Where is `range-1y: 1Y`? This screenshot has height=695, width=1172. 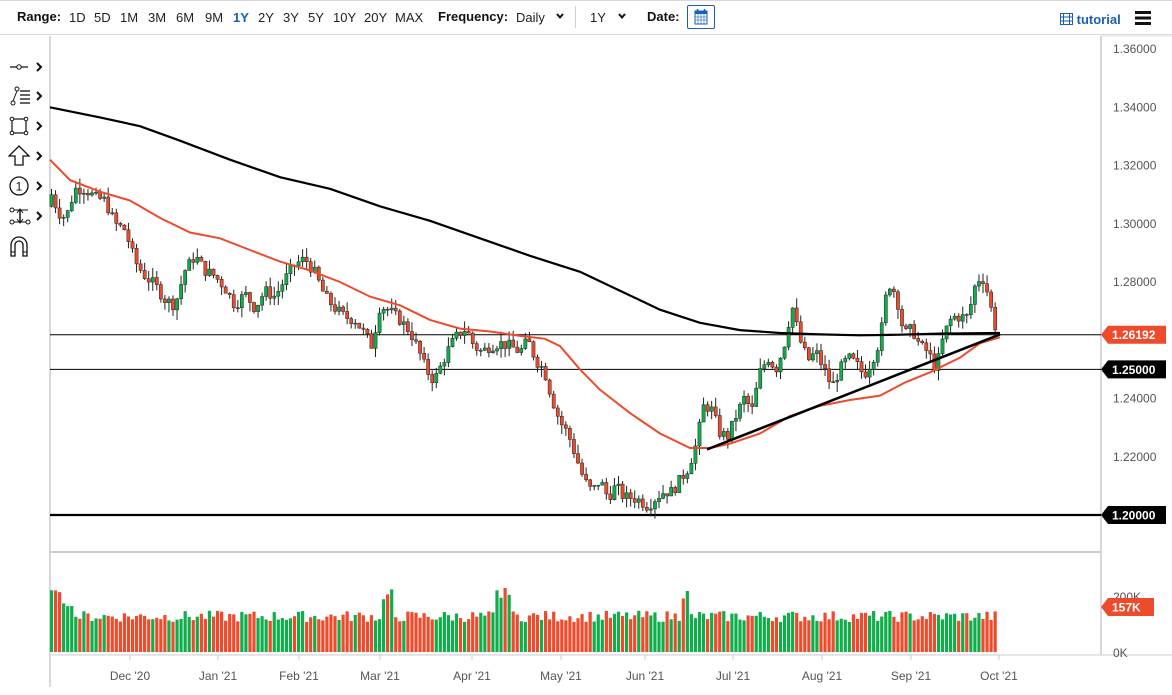 range-1y: 1Y is located at coordinates (241, 17).